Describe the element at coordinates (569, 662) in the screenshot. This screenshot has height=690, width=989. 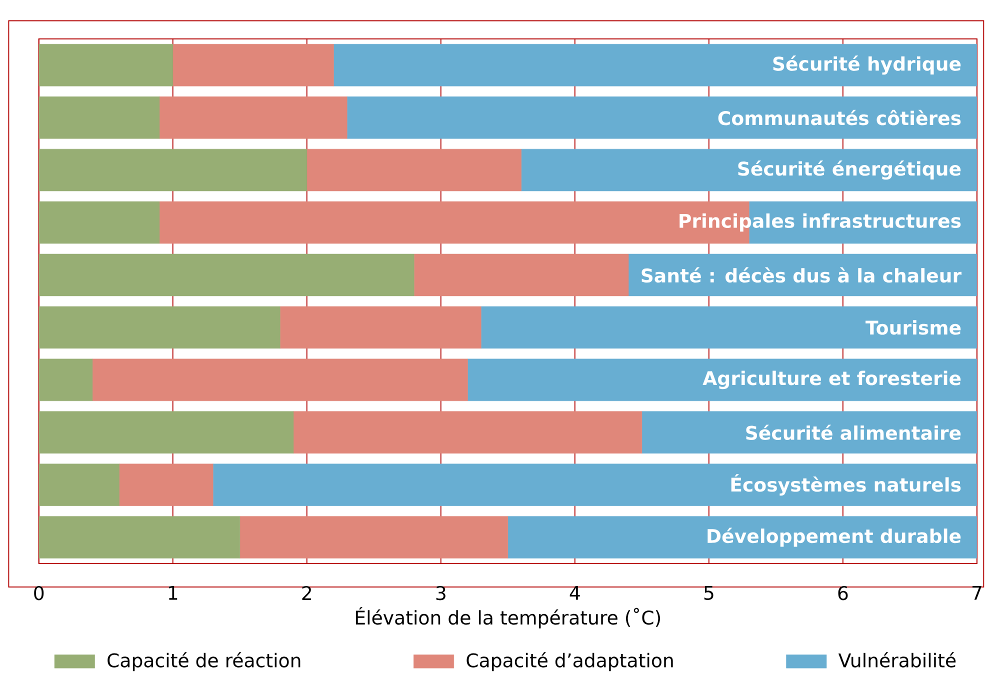
I see `legend-label: Capacité d’adaptation` at that location.